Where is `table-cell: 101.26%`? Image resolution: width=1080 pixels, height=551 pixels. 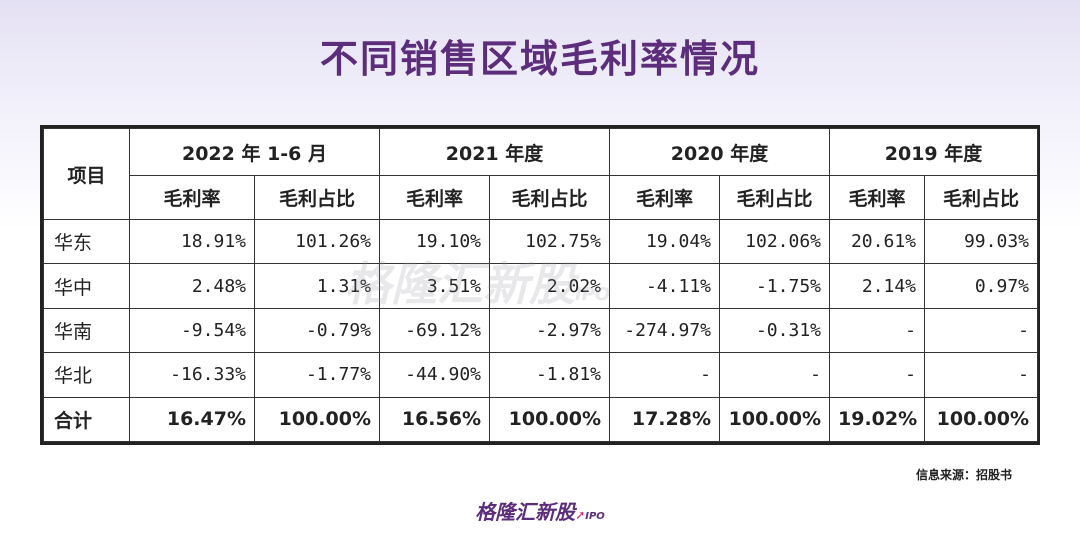 table-cell: 101.26% is located at coordinates (317, 241).